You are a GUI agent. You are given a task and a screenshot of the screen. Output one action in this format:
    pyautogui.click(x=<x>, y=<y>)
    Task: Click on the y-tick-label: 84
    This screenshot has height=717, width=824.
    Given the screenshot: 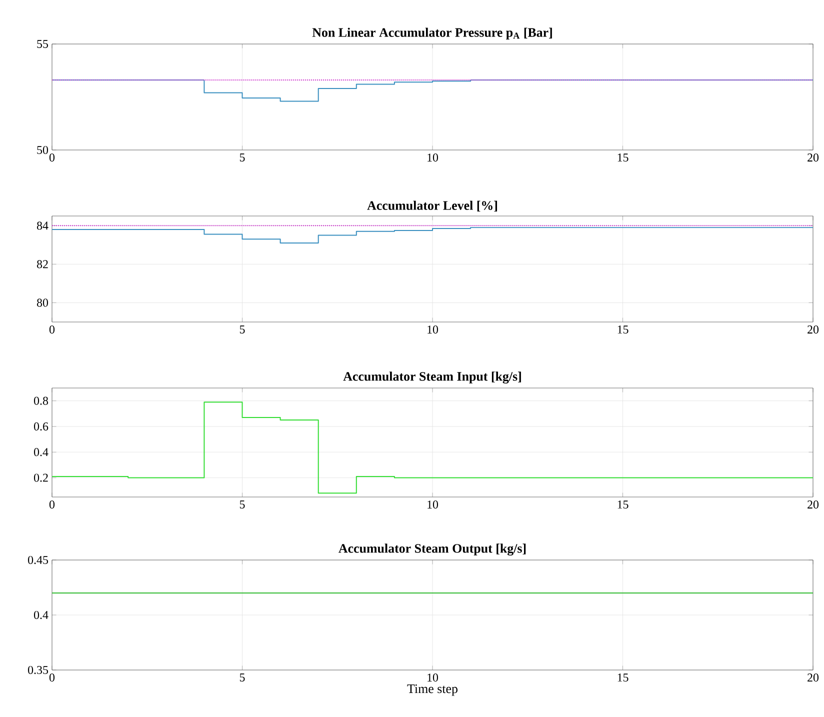 What is the action you would take?
    pyautogui.click(x=42, y=226)
    